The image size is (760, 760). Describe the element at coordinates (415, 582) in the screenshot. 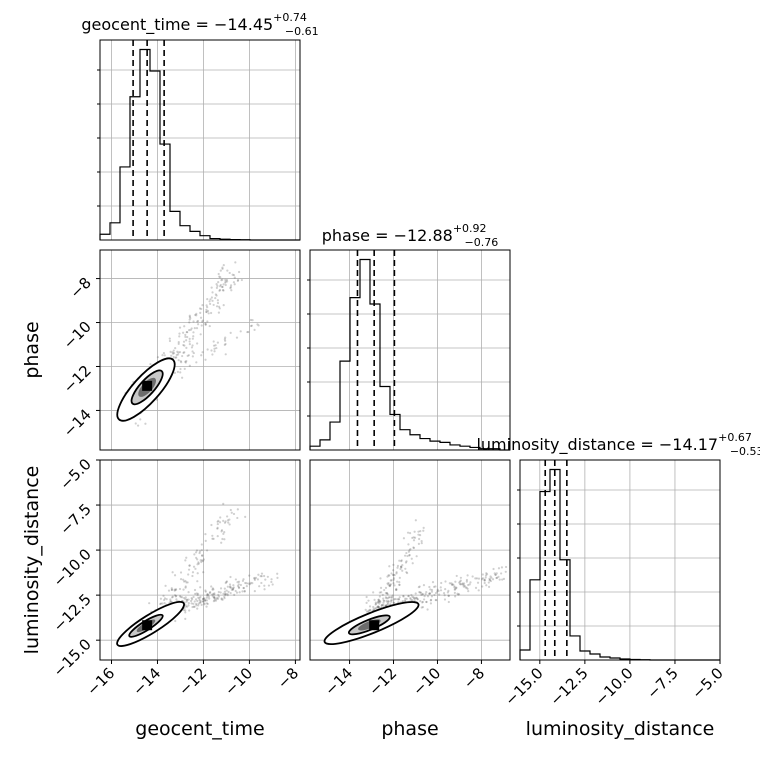

I see `panel-content` at that location.